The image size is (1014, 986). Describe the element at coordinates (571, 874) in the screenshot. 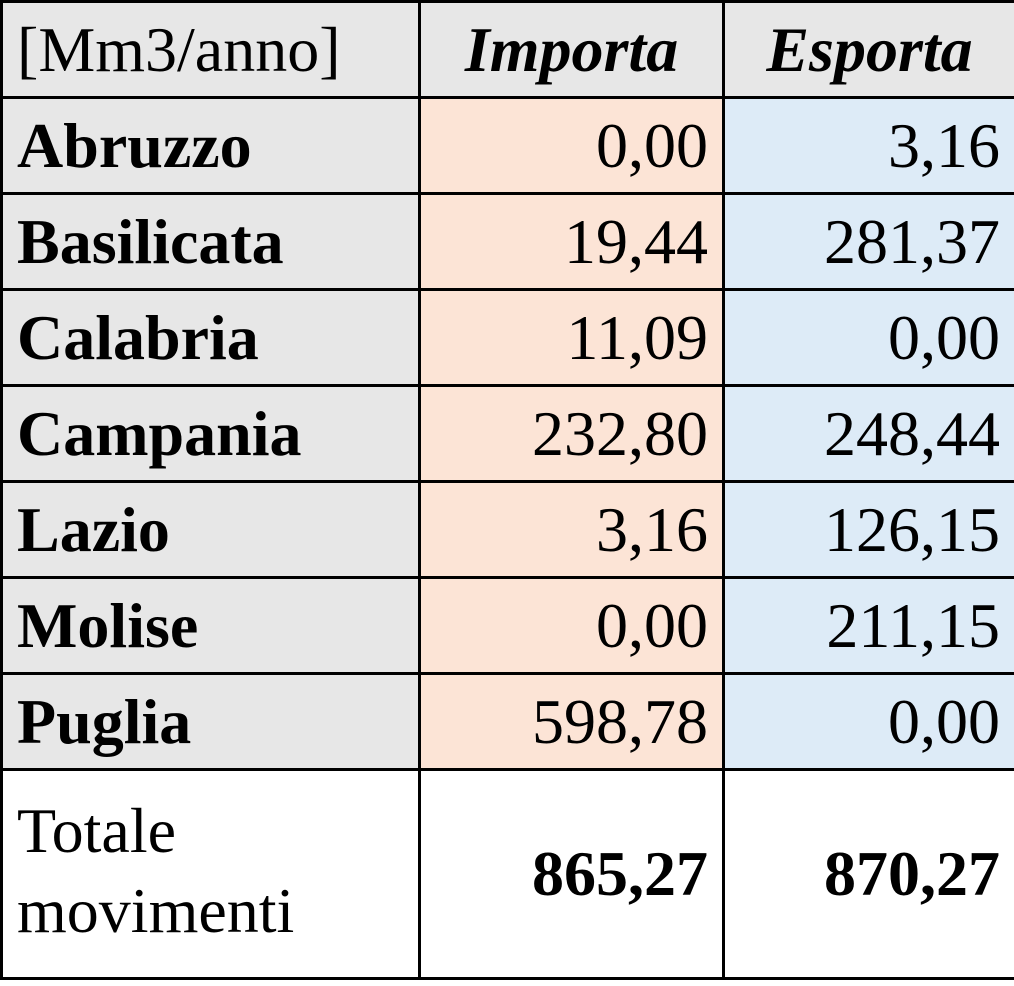

I see `total-value: 865,27` at that location.